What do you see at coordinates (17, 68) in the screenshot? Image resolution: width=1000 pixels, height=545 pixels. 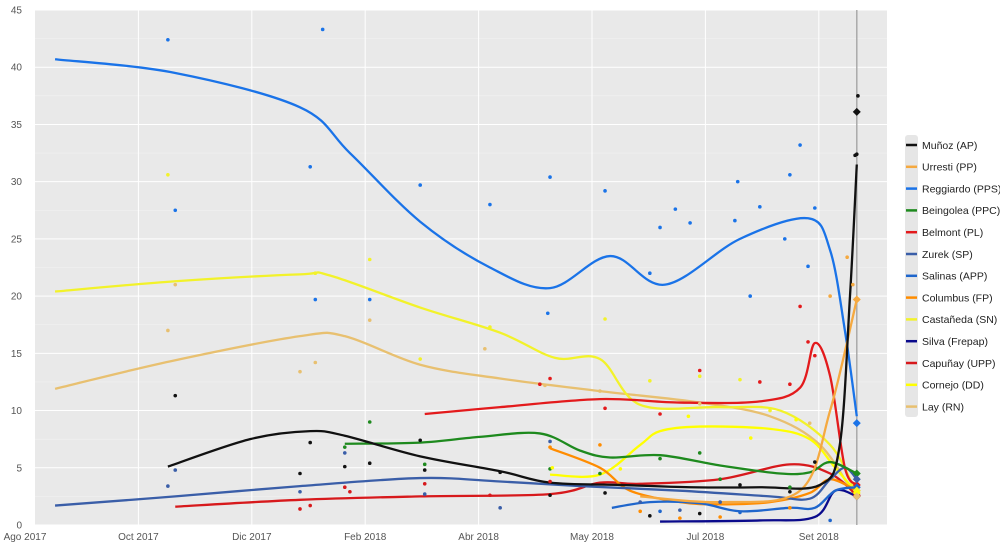 I see `y-tick-label: 40` at bounding box center [17, 68].